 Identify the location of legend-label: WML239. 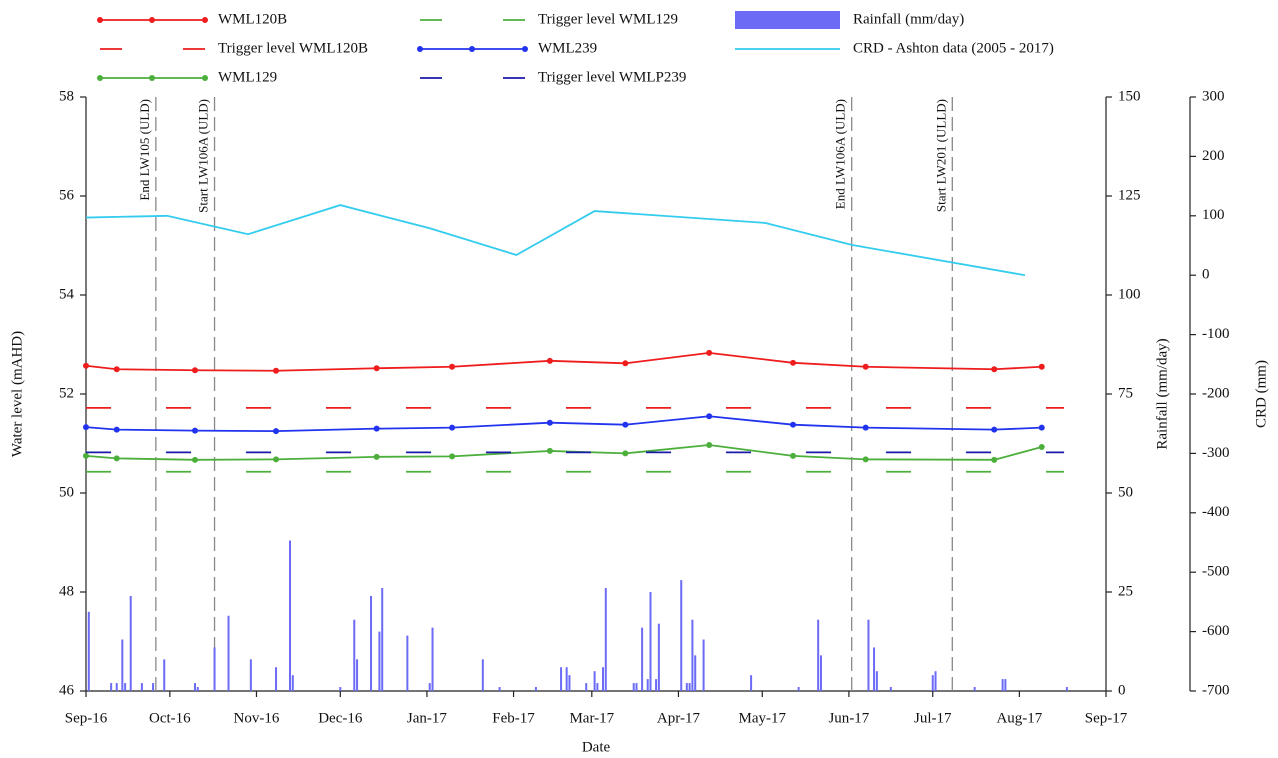
(567, 48).